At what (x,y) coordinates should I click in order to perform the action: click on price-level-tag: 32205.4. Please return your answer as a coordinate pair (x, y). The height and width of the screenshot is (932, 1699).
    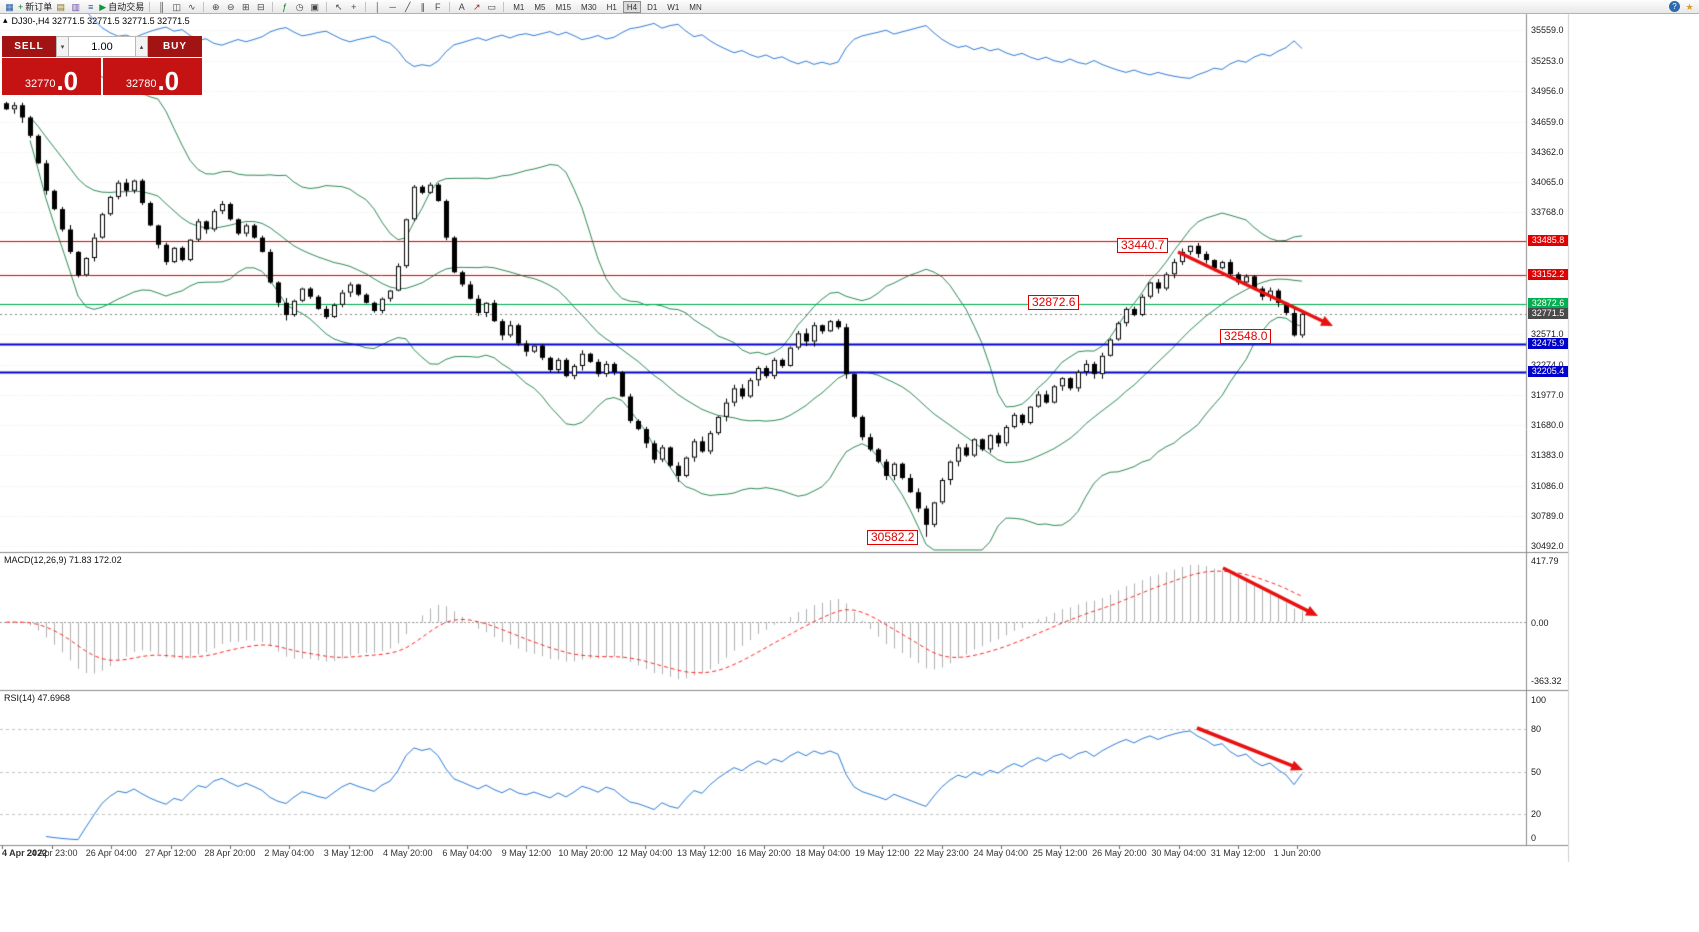
    Looking at the image, I should click on (1548, 371).